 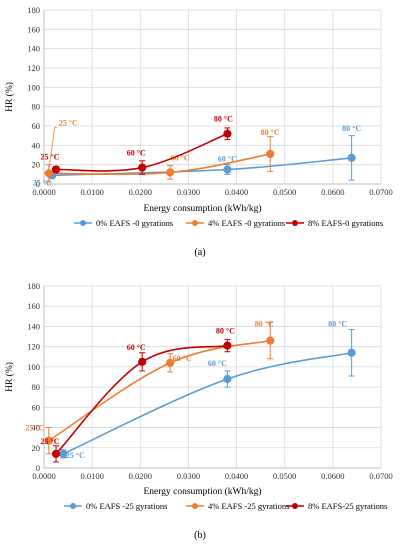 What do you see at coordinates (199, 252) in the screenshot?
I see `panel-label: (a)` at bounding box center [199, 252].